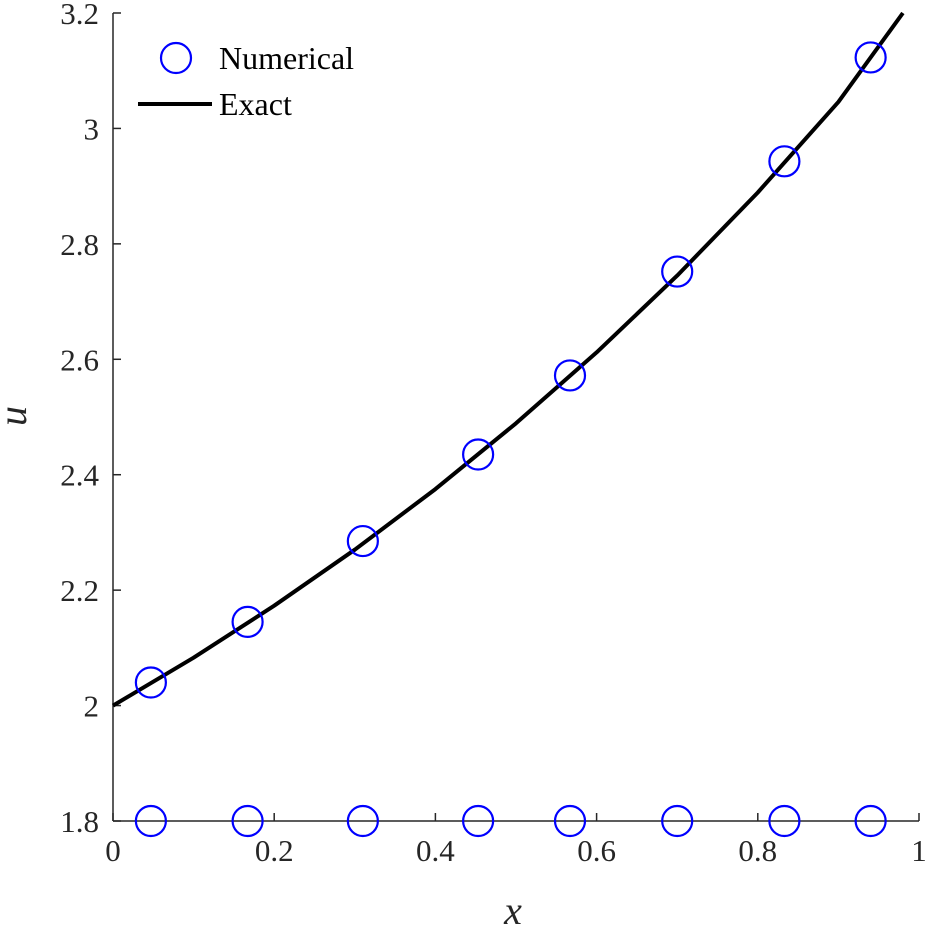 This screenshot has height=927, width=927. What do you see at coordinates (512, 907) in the screenshot?
I see `x-axis-label: x` at bounding box center [512, 907].